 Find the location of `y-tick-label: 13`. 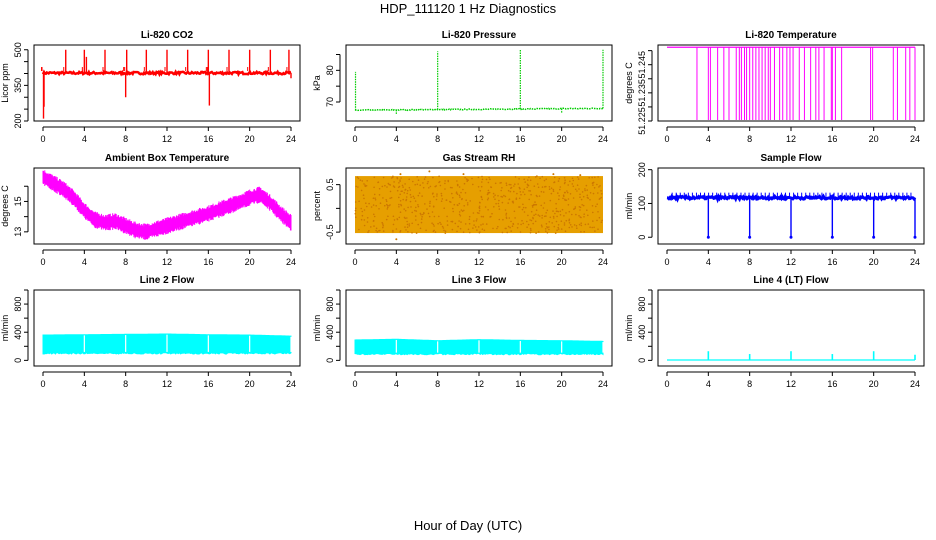

y-tick-label: 13 is located at coordinates (18, 232).